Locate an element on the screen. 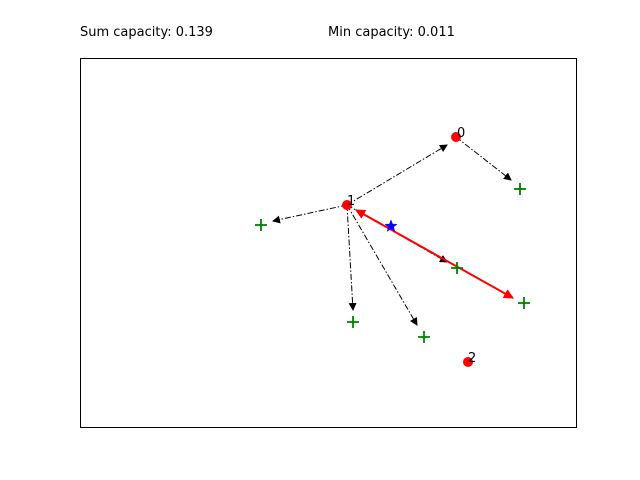  node-0-marker is located at coordinates (456, 137).